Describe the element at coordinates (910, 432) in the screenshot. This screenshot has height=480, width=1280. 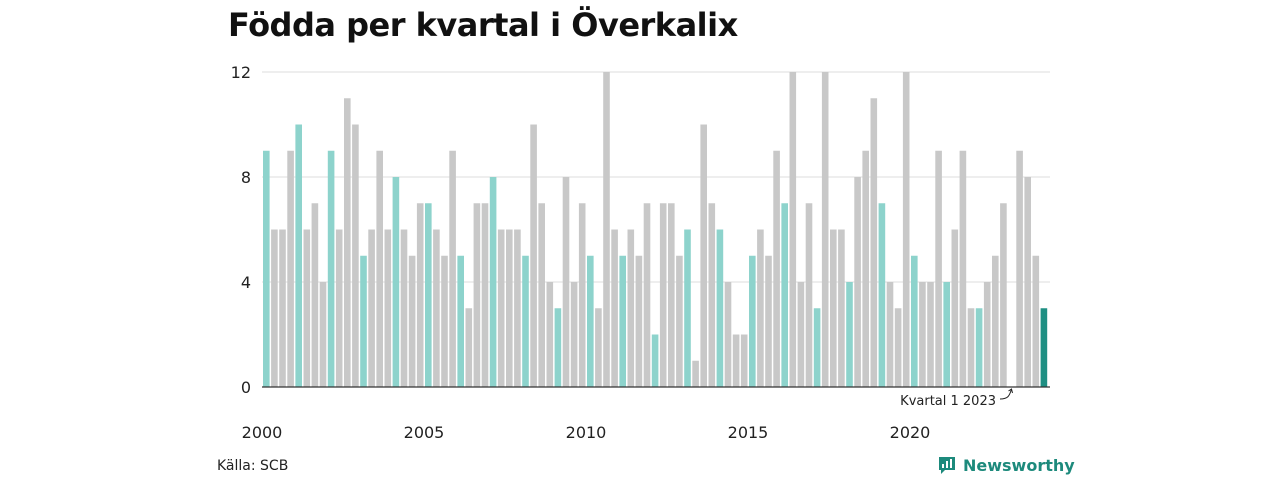
I see `x-tick-label: 2020` at that location.